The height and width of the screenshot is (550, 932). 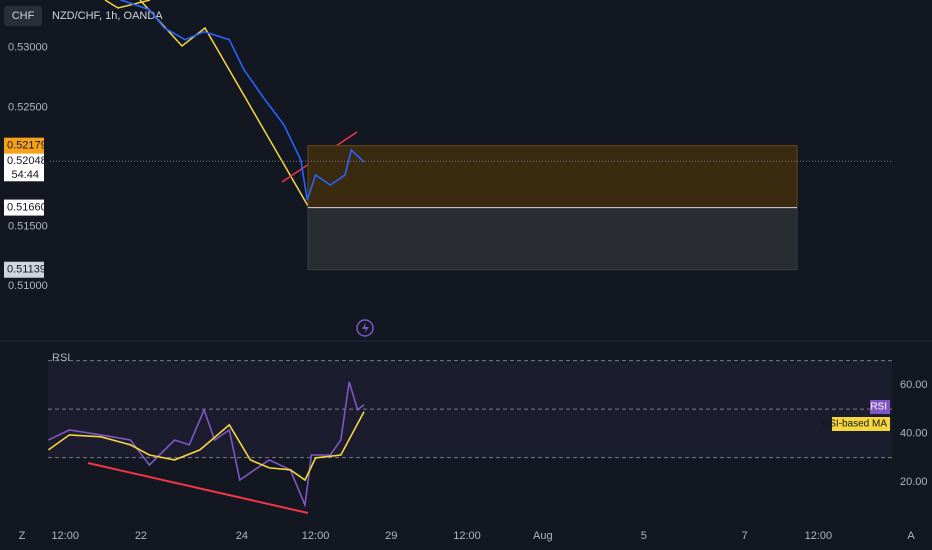 I want to click on x-tick-label: Aug, so click(x=543, y=536).